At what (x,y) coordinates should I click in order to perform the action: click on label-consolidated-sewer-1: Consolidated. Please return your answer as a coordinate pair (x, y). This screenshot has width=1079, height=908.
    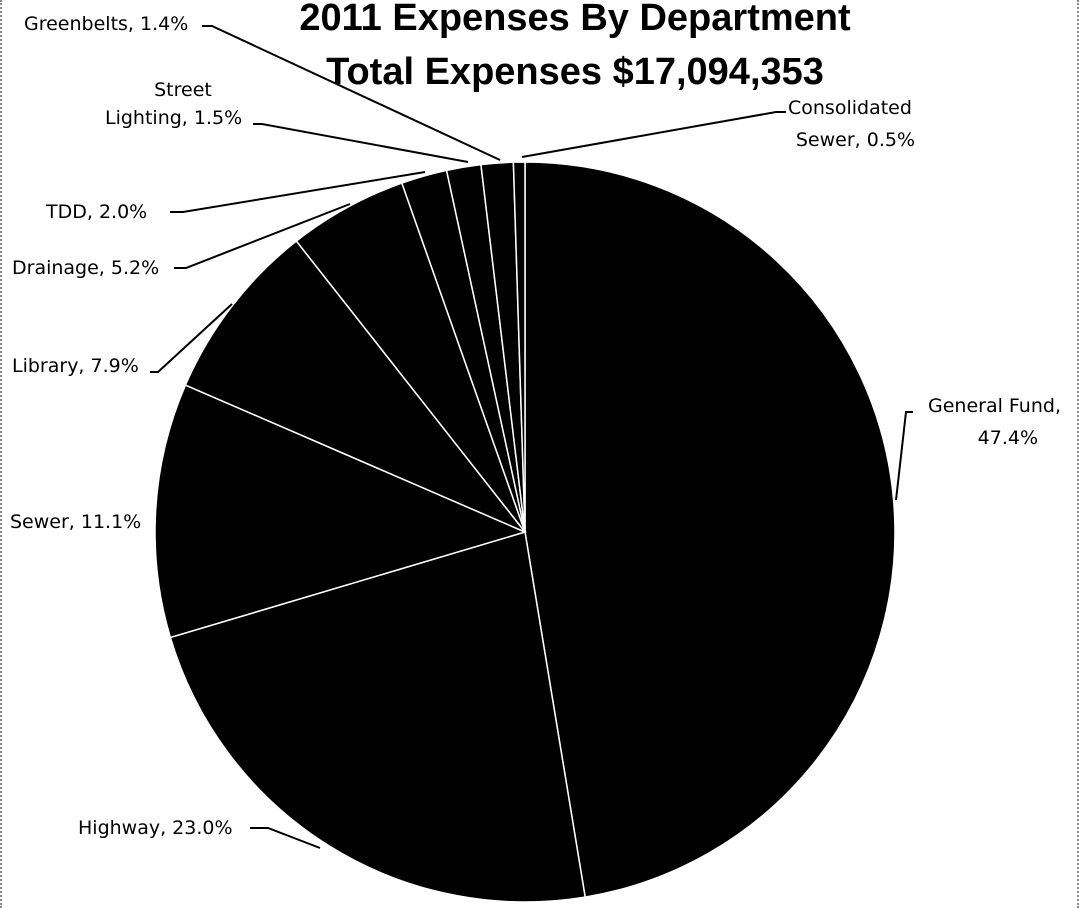
    Looking at the image, I should click on (850, 108).